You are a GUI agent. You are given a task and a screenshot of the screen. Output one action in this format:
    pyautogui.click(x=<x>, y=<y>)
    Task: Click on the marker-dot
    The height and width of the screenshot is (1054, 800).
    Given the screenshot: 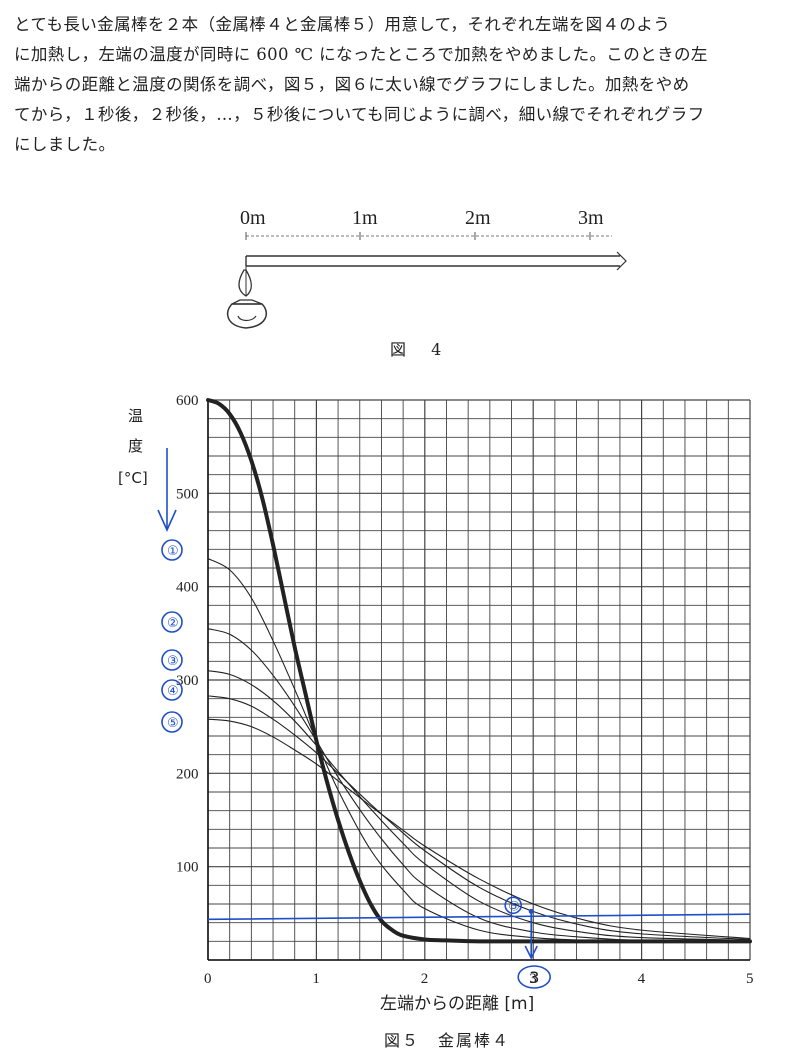 What is the action you would take?
    pyautogui.click(x=531, y=911)
    